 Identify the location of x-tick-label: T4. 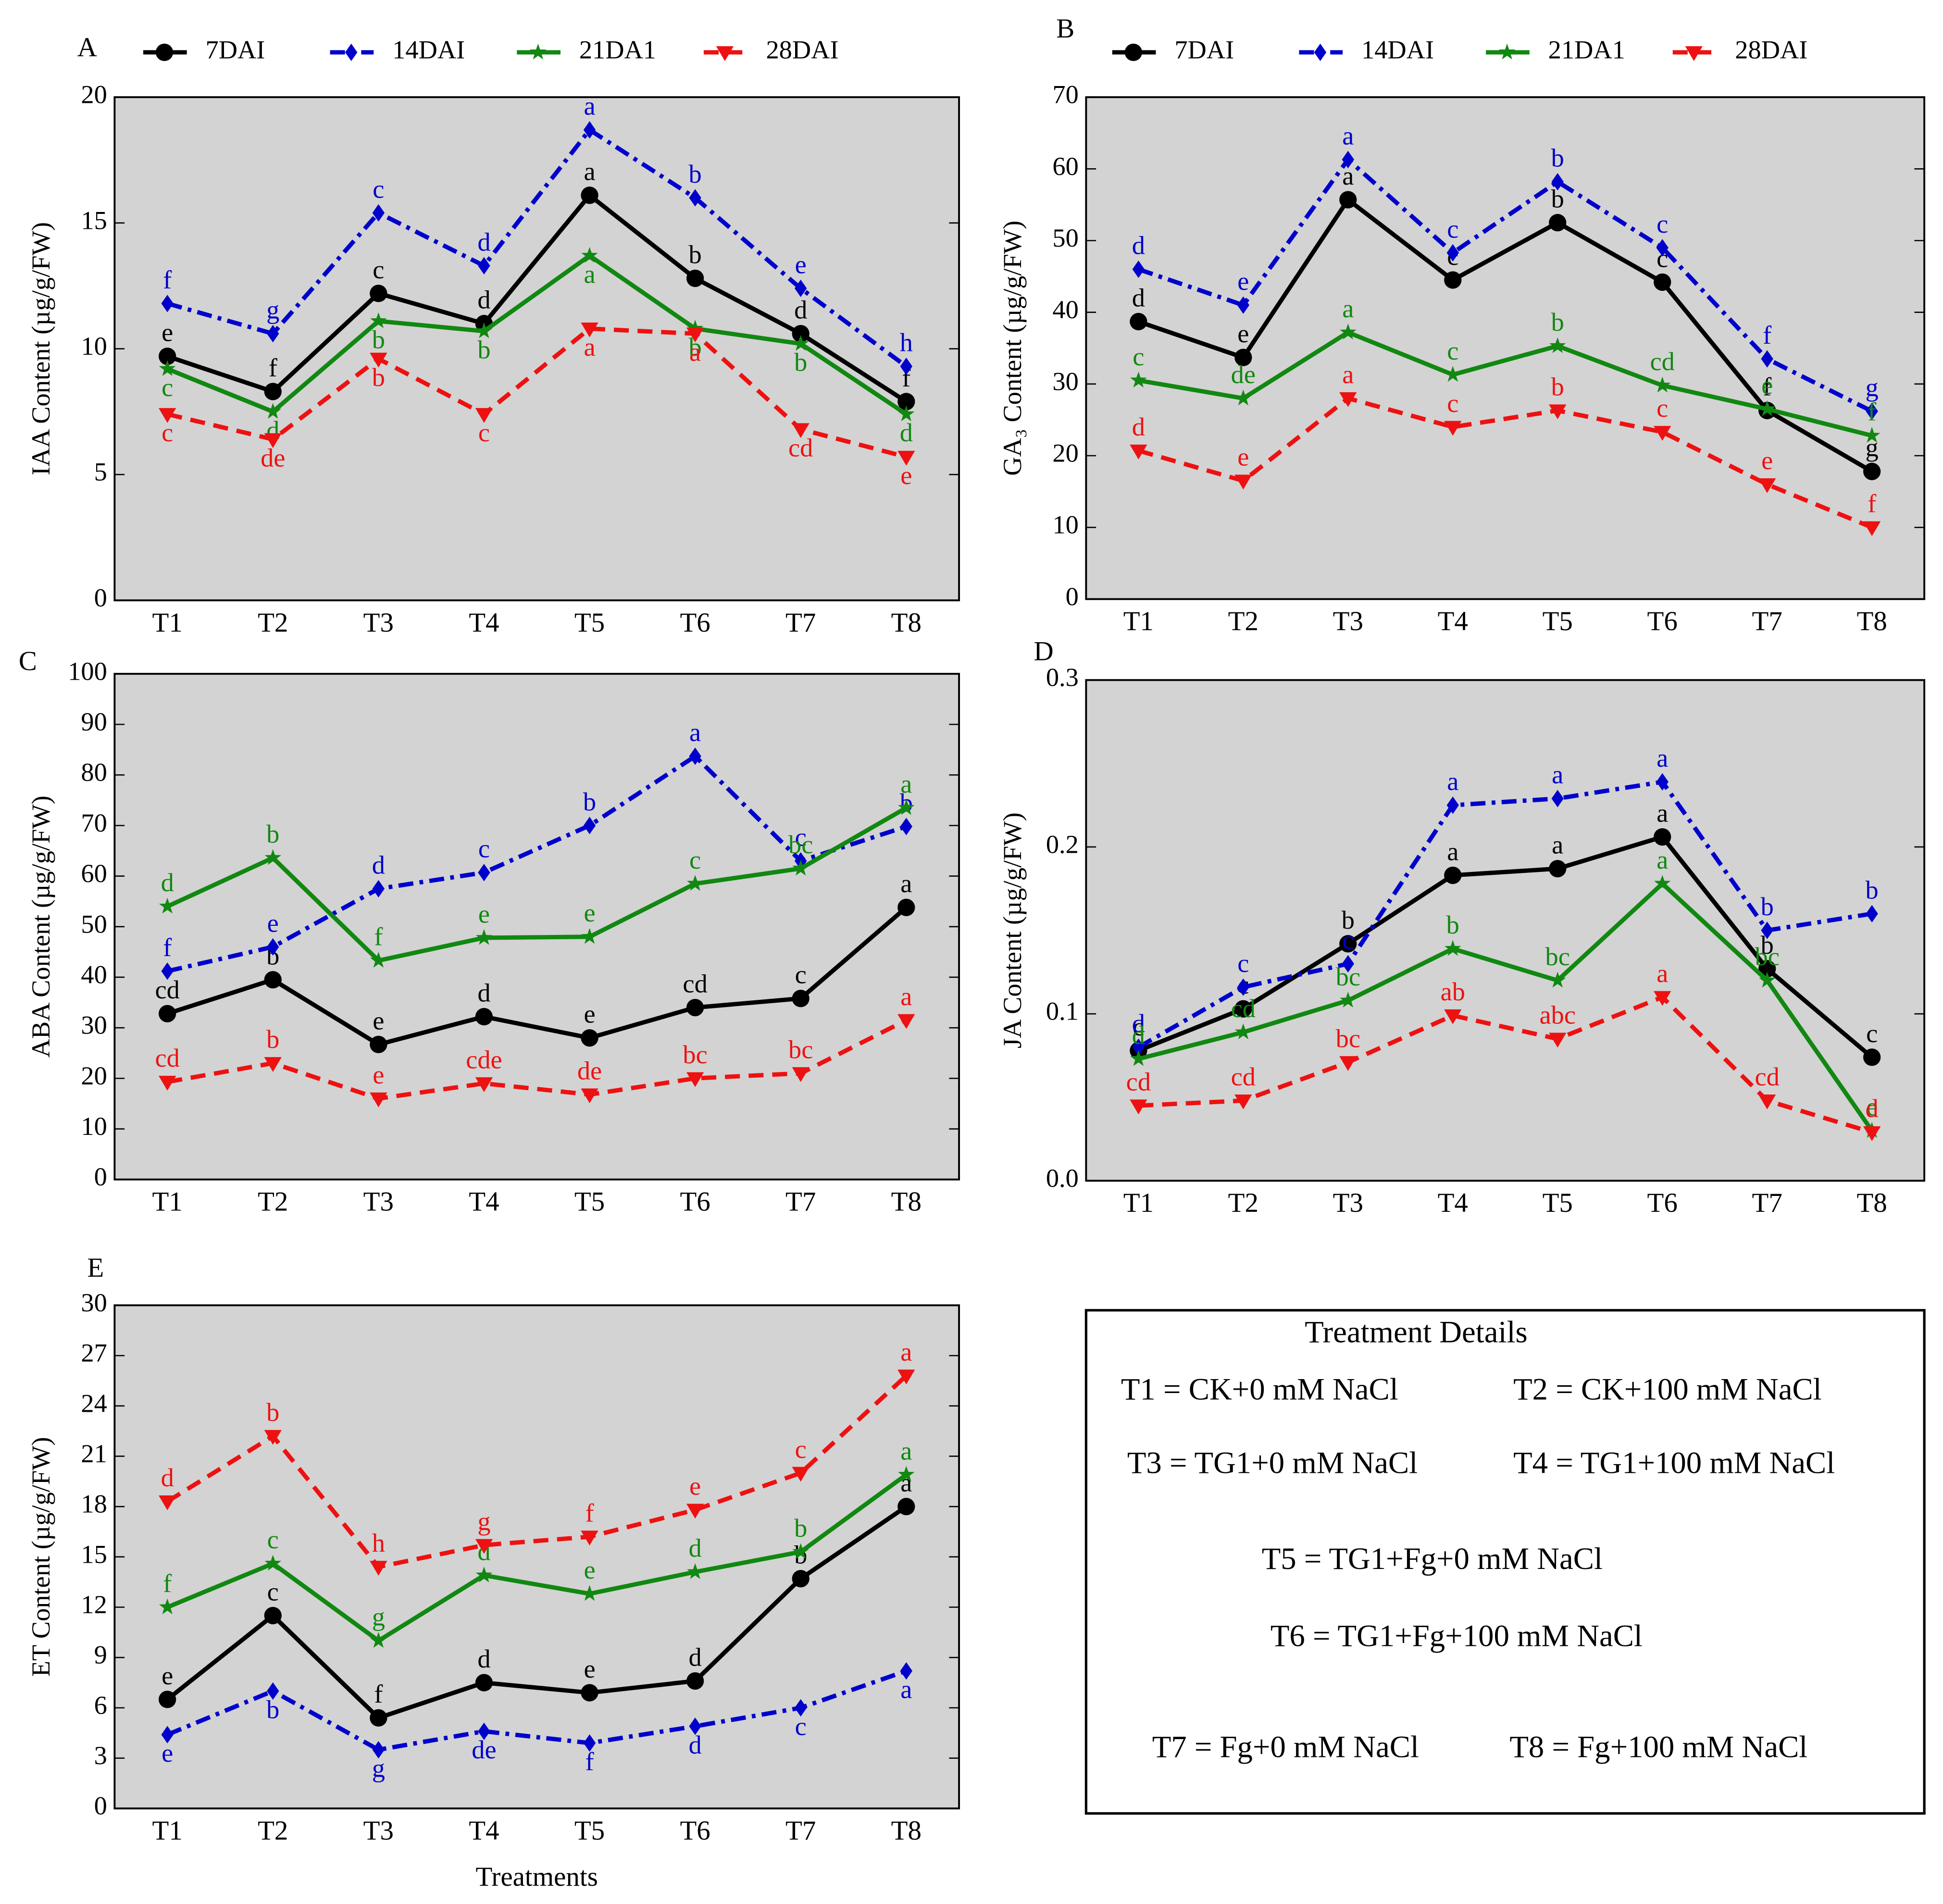
(1453, 621).